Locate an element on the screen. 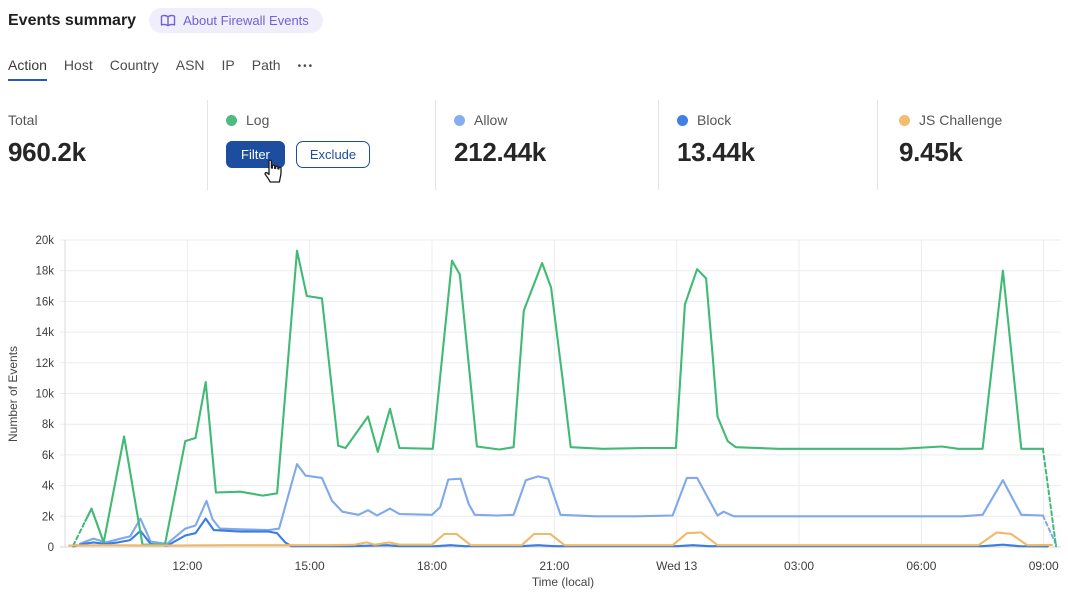  js-challenge-label: JS Challenge is located at coordinates (961, 120).